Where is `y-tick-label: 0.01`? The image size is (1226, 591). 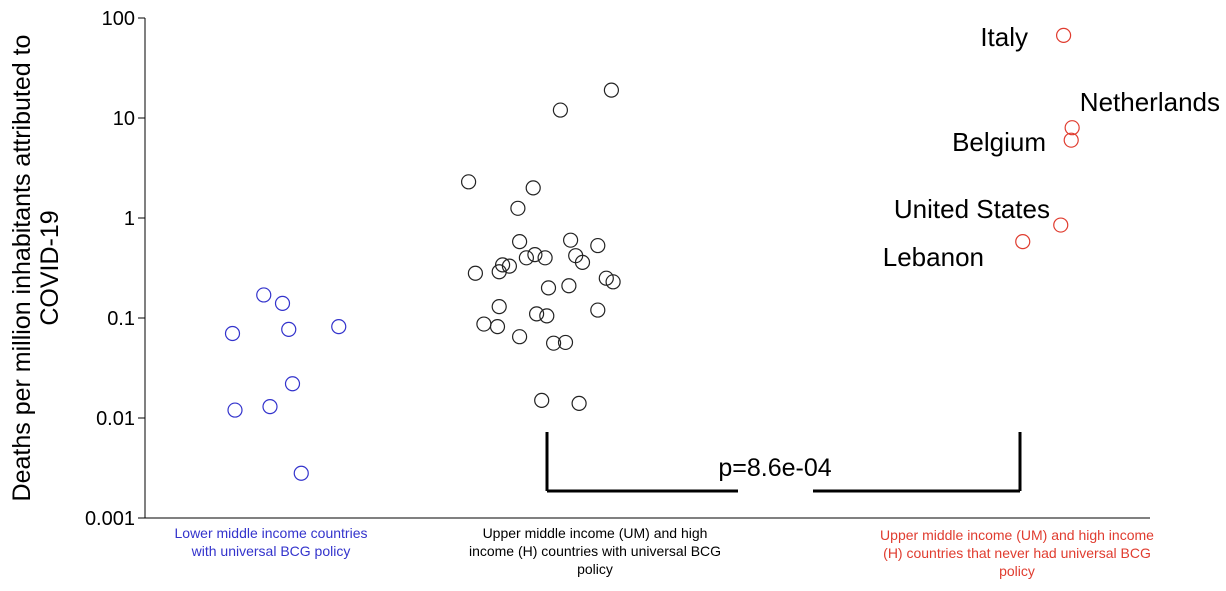 y-tick-label: 0.01 is located at coordinates (115, 419).